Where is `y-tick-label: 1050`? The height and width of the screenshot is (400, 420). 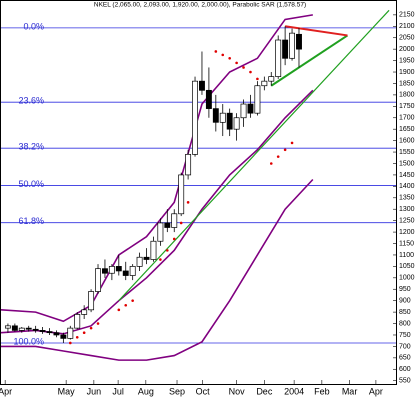
y-tick-label: 1050 is located at coordinates (407, 266).